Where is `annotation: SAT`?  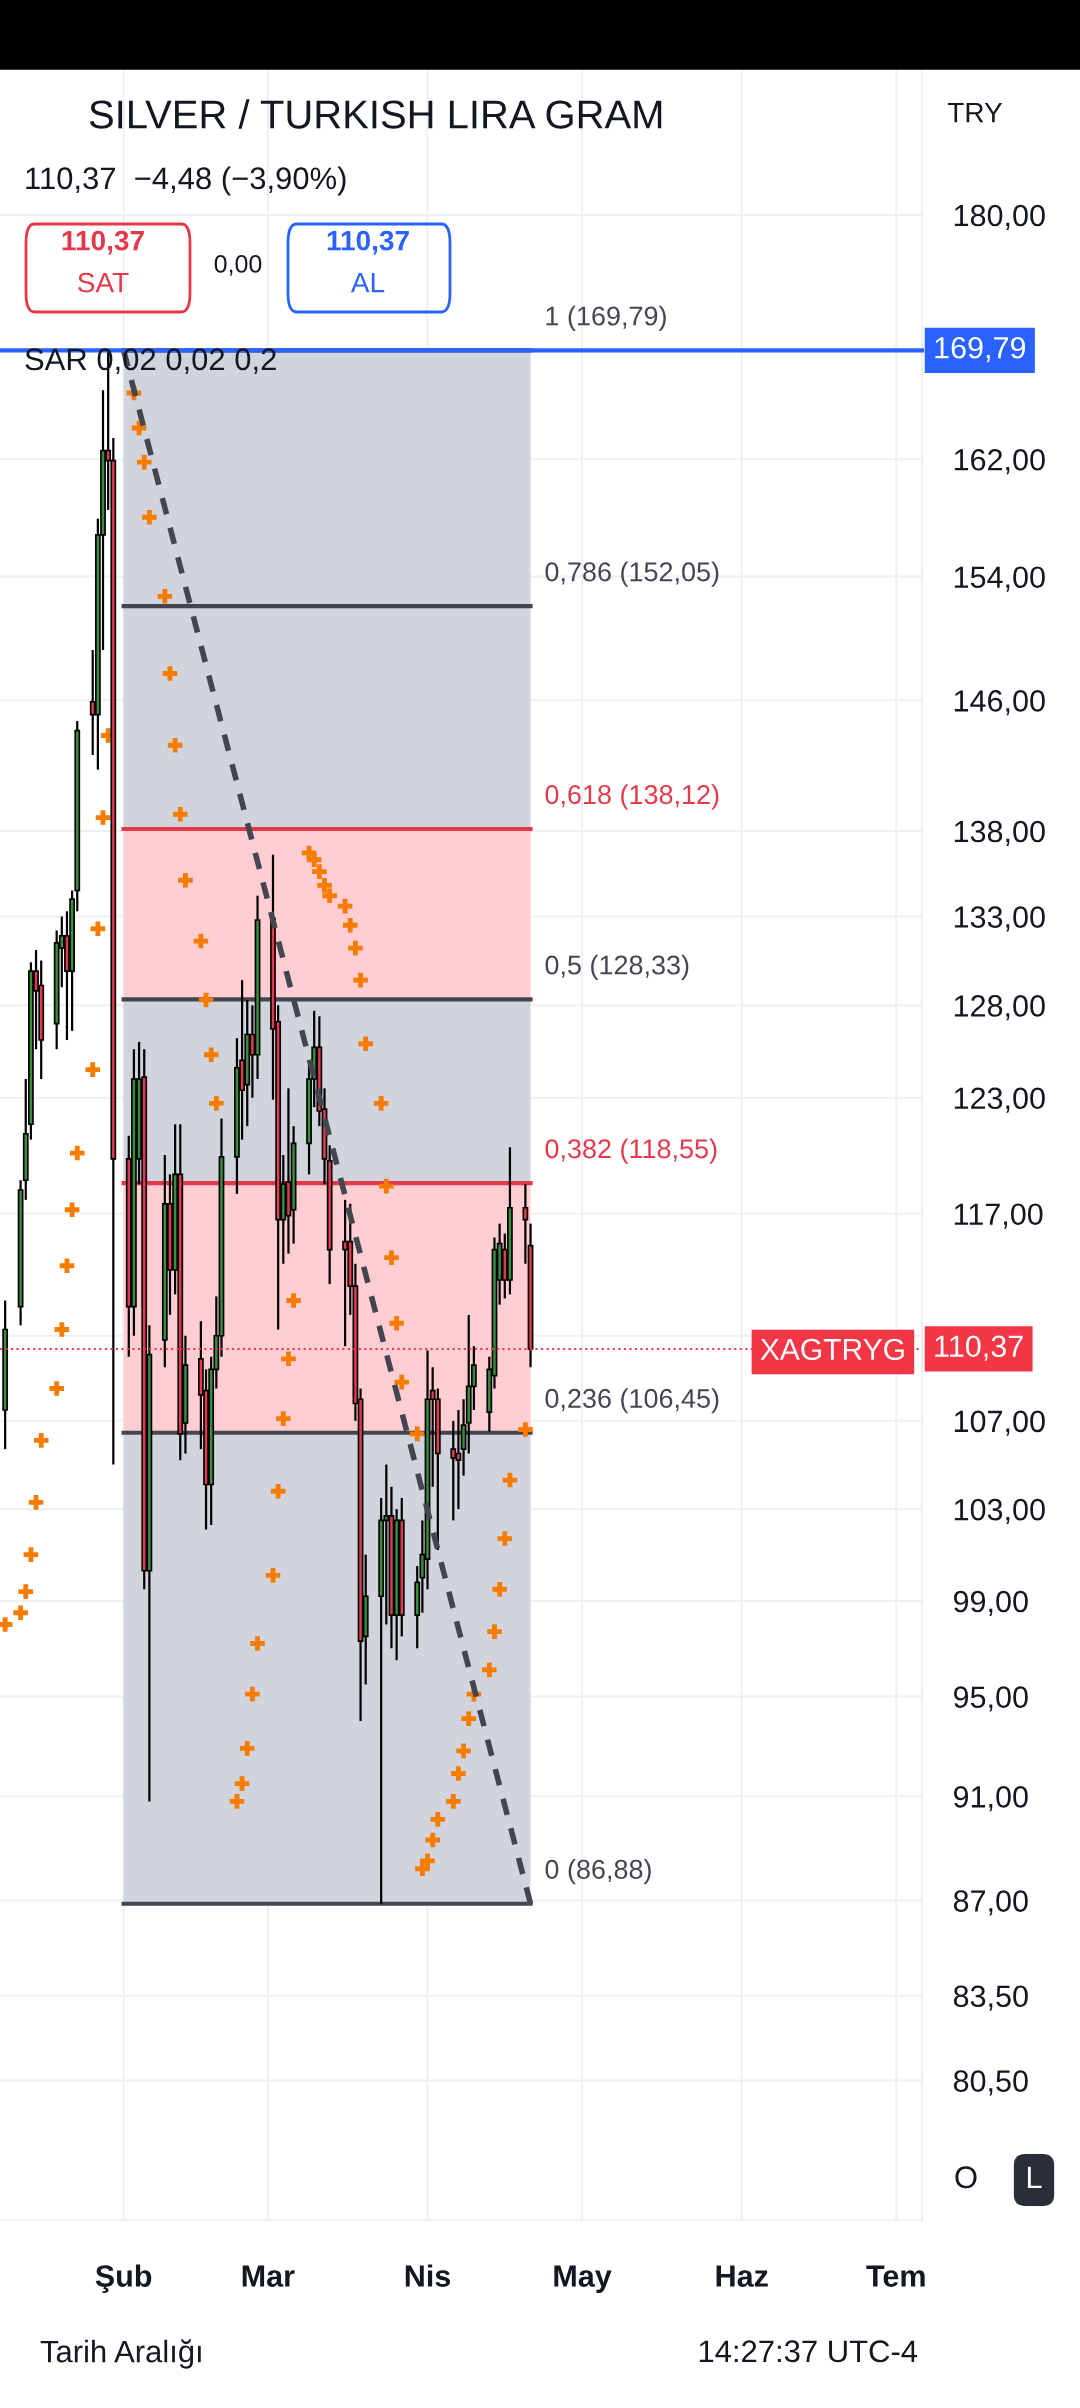 annotation: SAT is located at coordinates (103, 282).